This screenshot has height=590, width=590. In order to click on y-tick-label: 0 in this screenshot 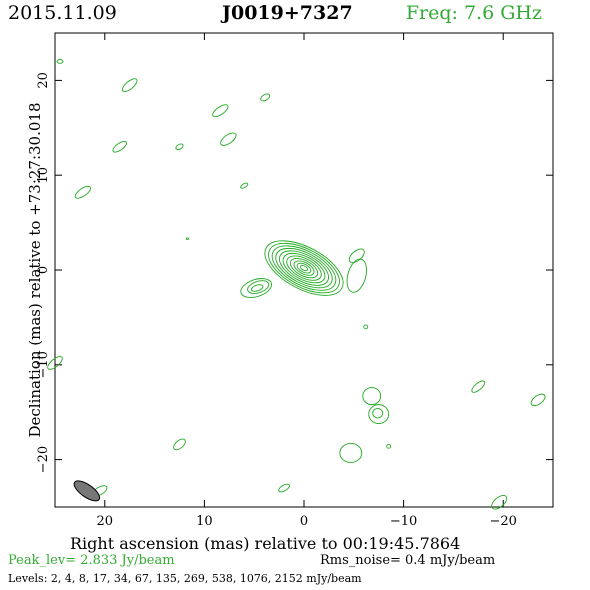, I will do `click(43, 270)`.